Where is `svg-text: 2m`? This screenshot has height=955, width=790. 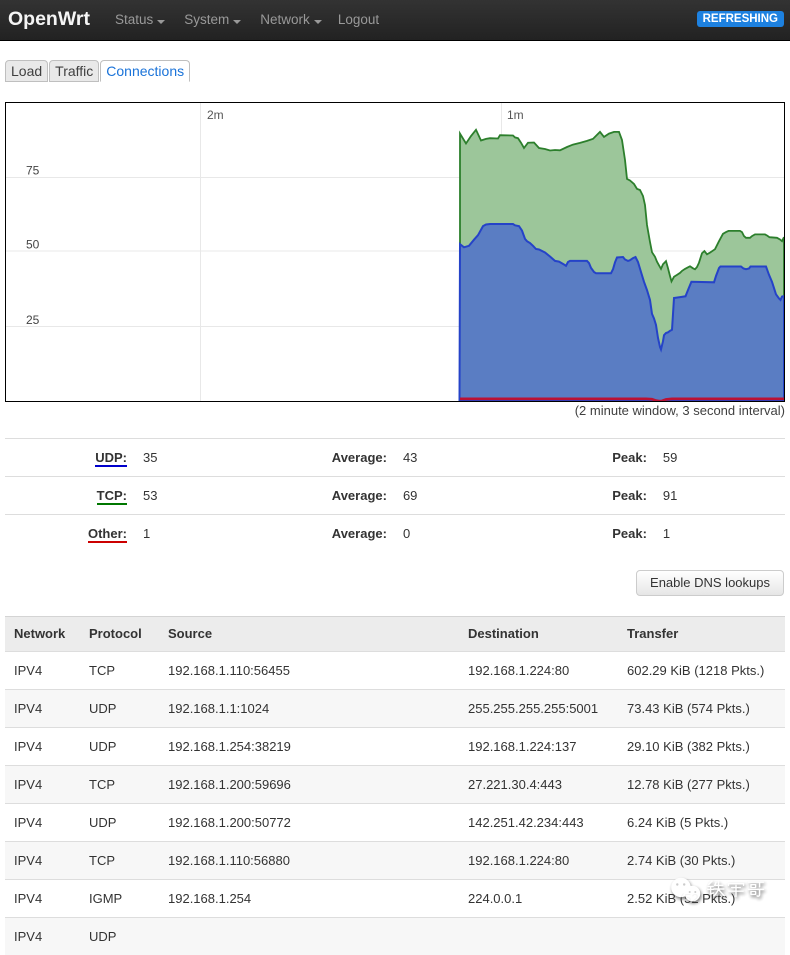 svg-text: 2m is located at coordinates (215, 115).